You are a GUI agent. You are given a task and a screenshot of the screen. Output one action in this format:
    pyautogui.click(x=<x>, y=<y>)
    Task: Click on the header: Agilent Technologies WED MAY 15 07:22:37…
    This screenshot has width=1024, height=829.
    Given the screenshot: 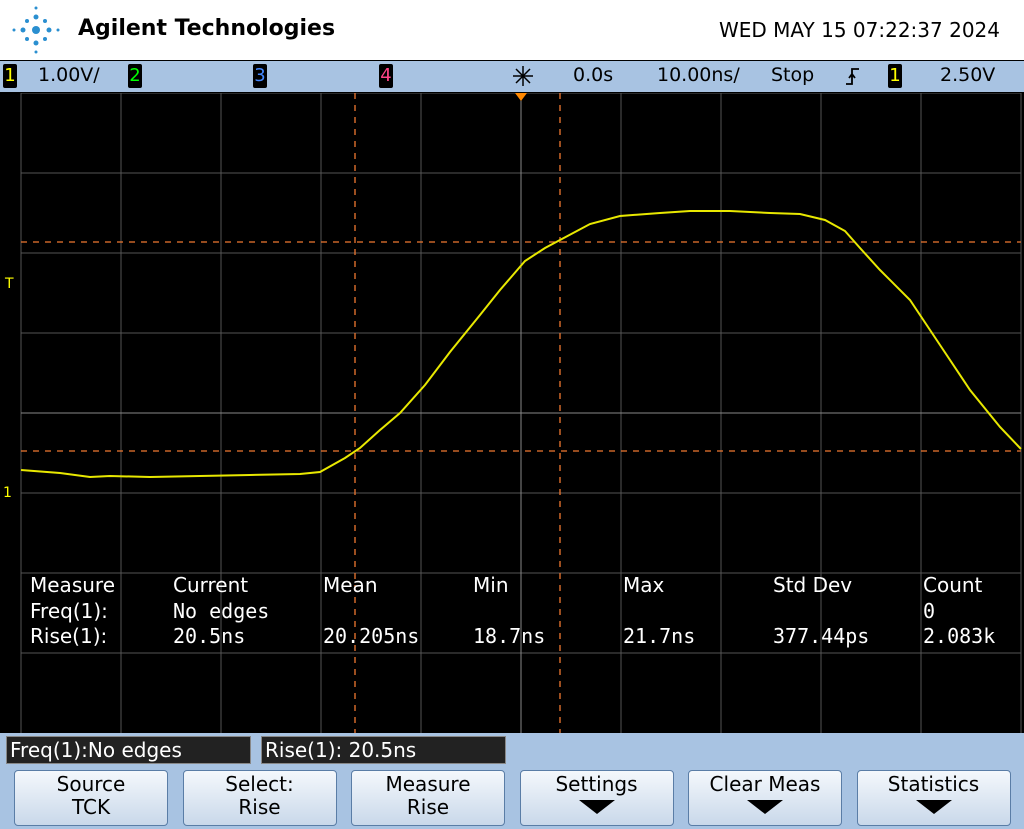 What is the action you would take?
    pyautogui.click(x=512, y=30)
    